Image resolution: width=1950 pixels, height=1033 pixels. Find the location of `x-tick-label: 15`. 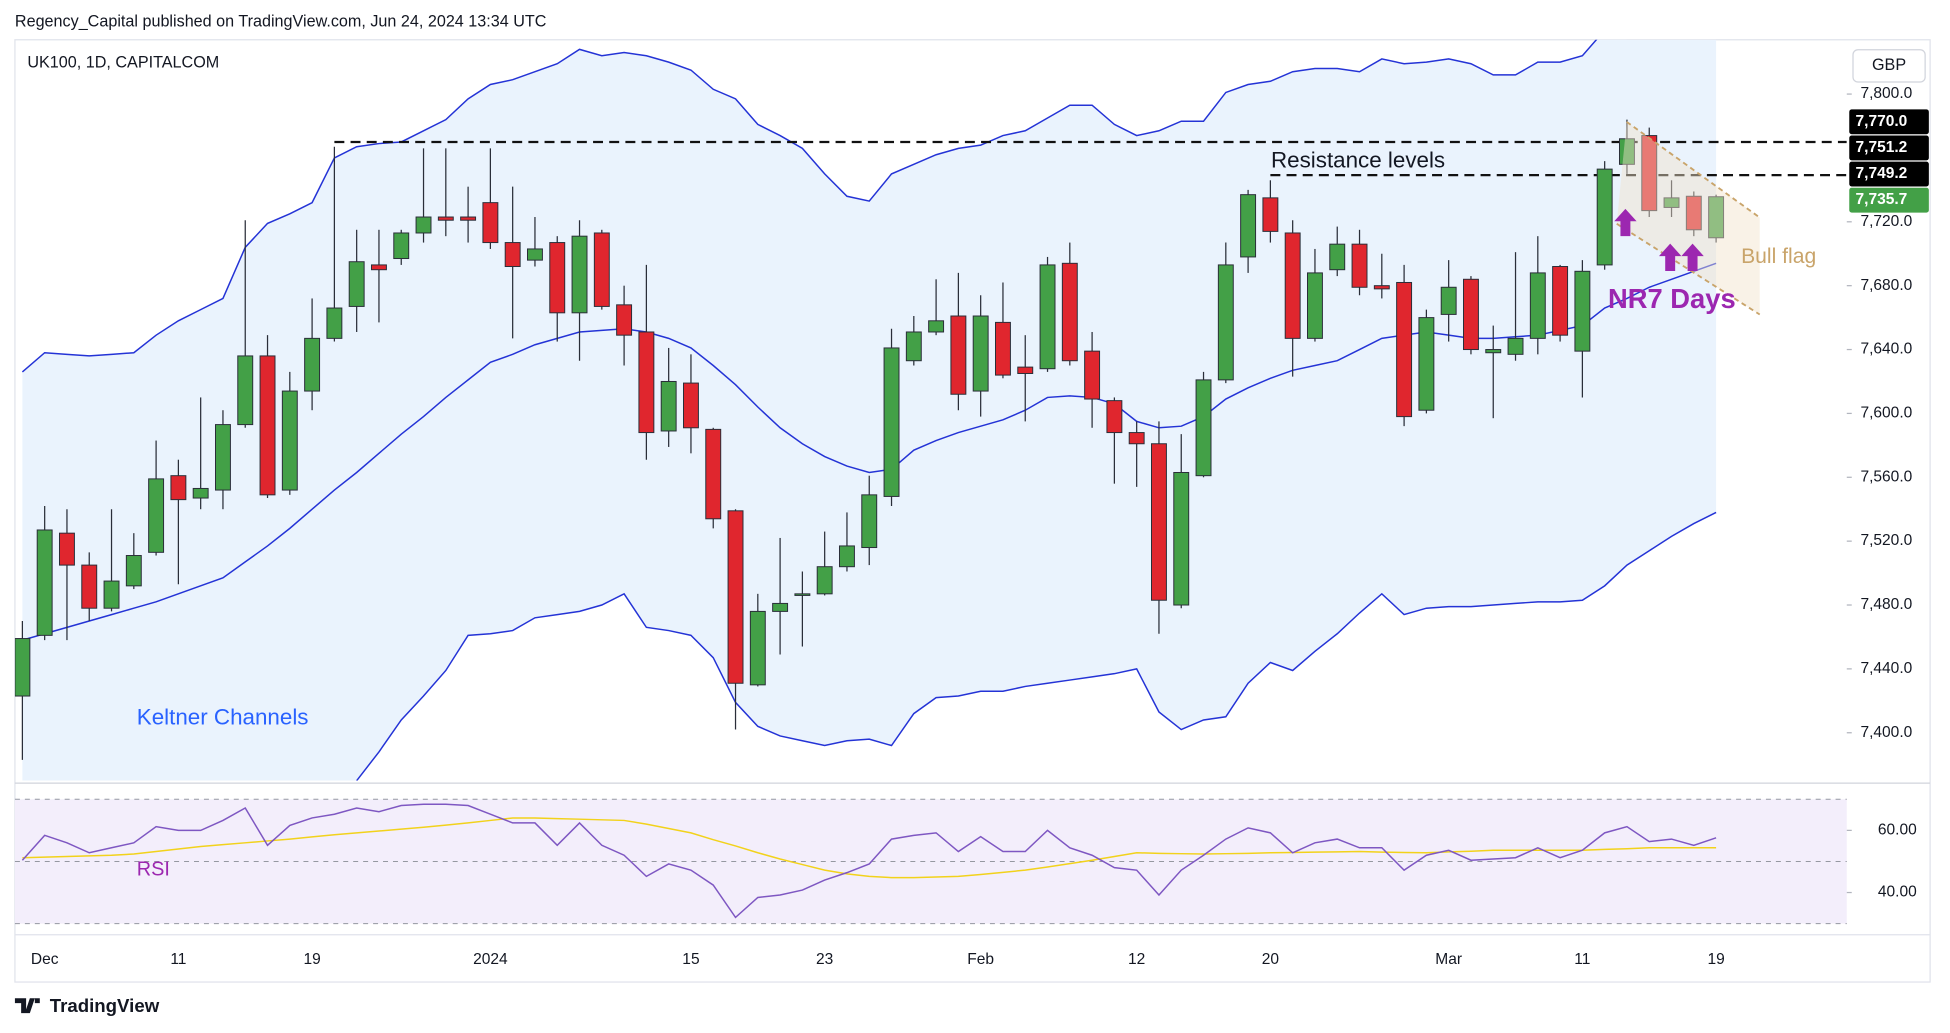

x-tick-label: 15 is located at coordinates (690, 959).